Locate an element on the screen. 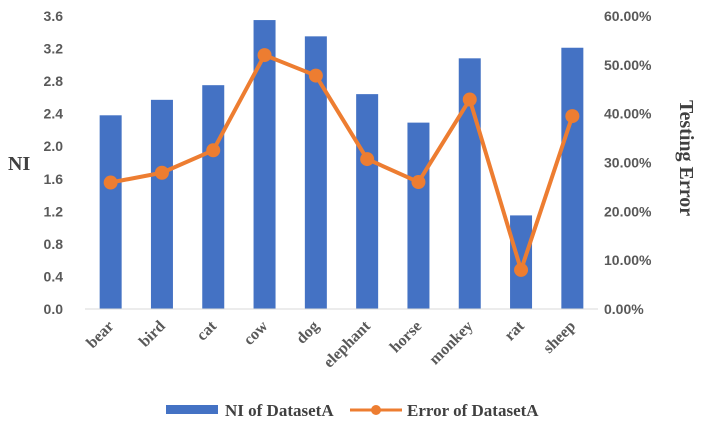 The width and height of the screenshot is (710, 432). bar-dog is located at coordinates (315, 172).